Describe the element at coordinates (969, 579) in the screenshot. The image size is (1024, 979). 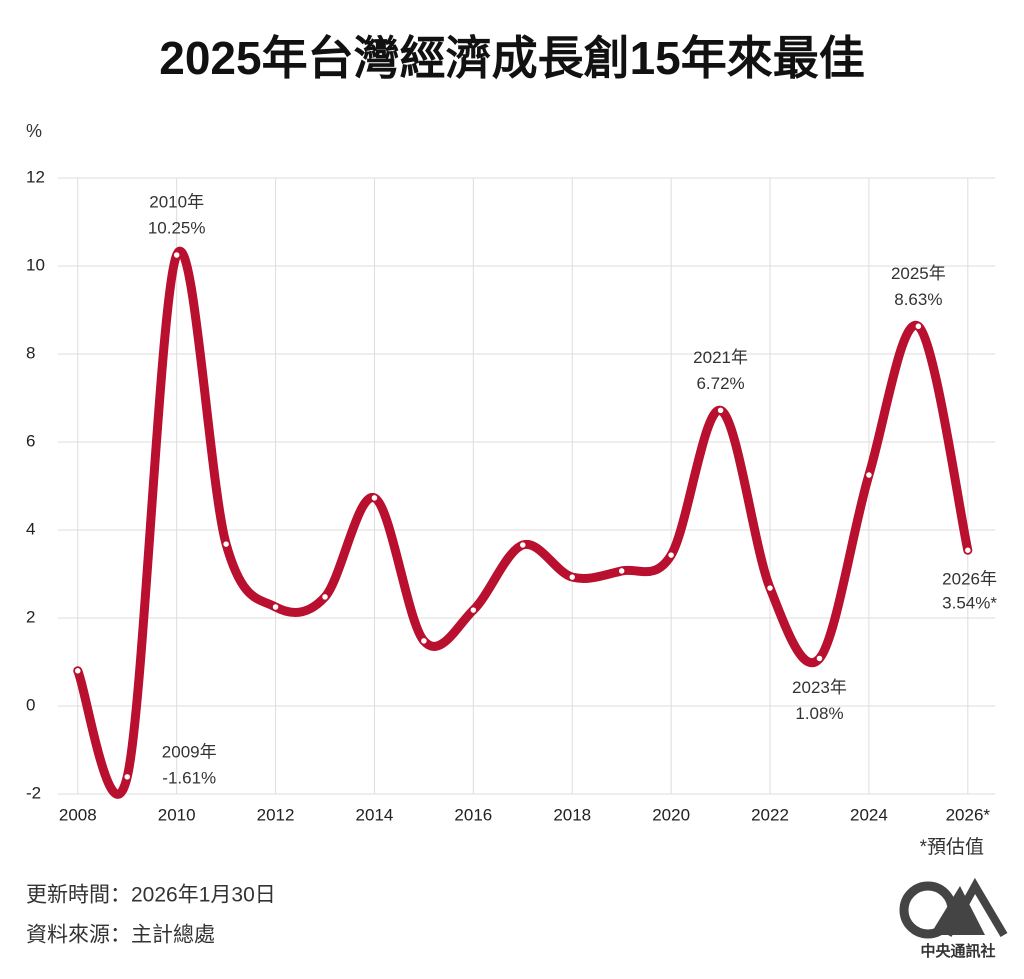
I see `year-label: 2026年` at that location.